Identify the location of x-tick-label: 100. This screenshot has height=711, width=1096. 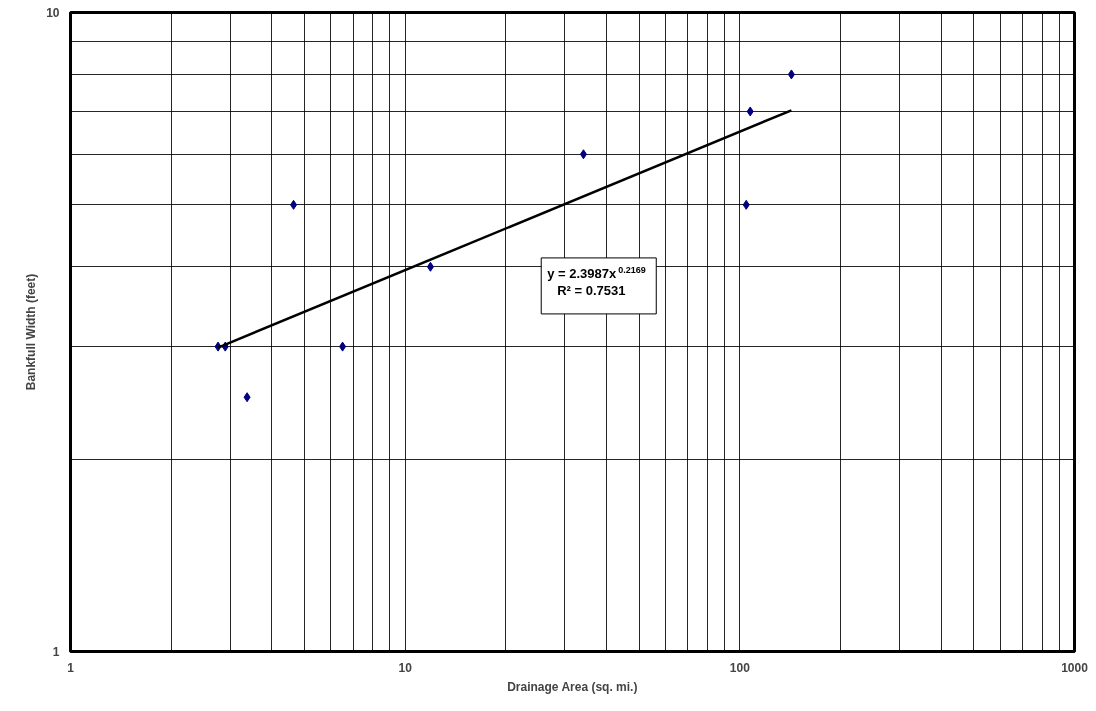
(740, 667).